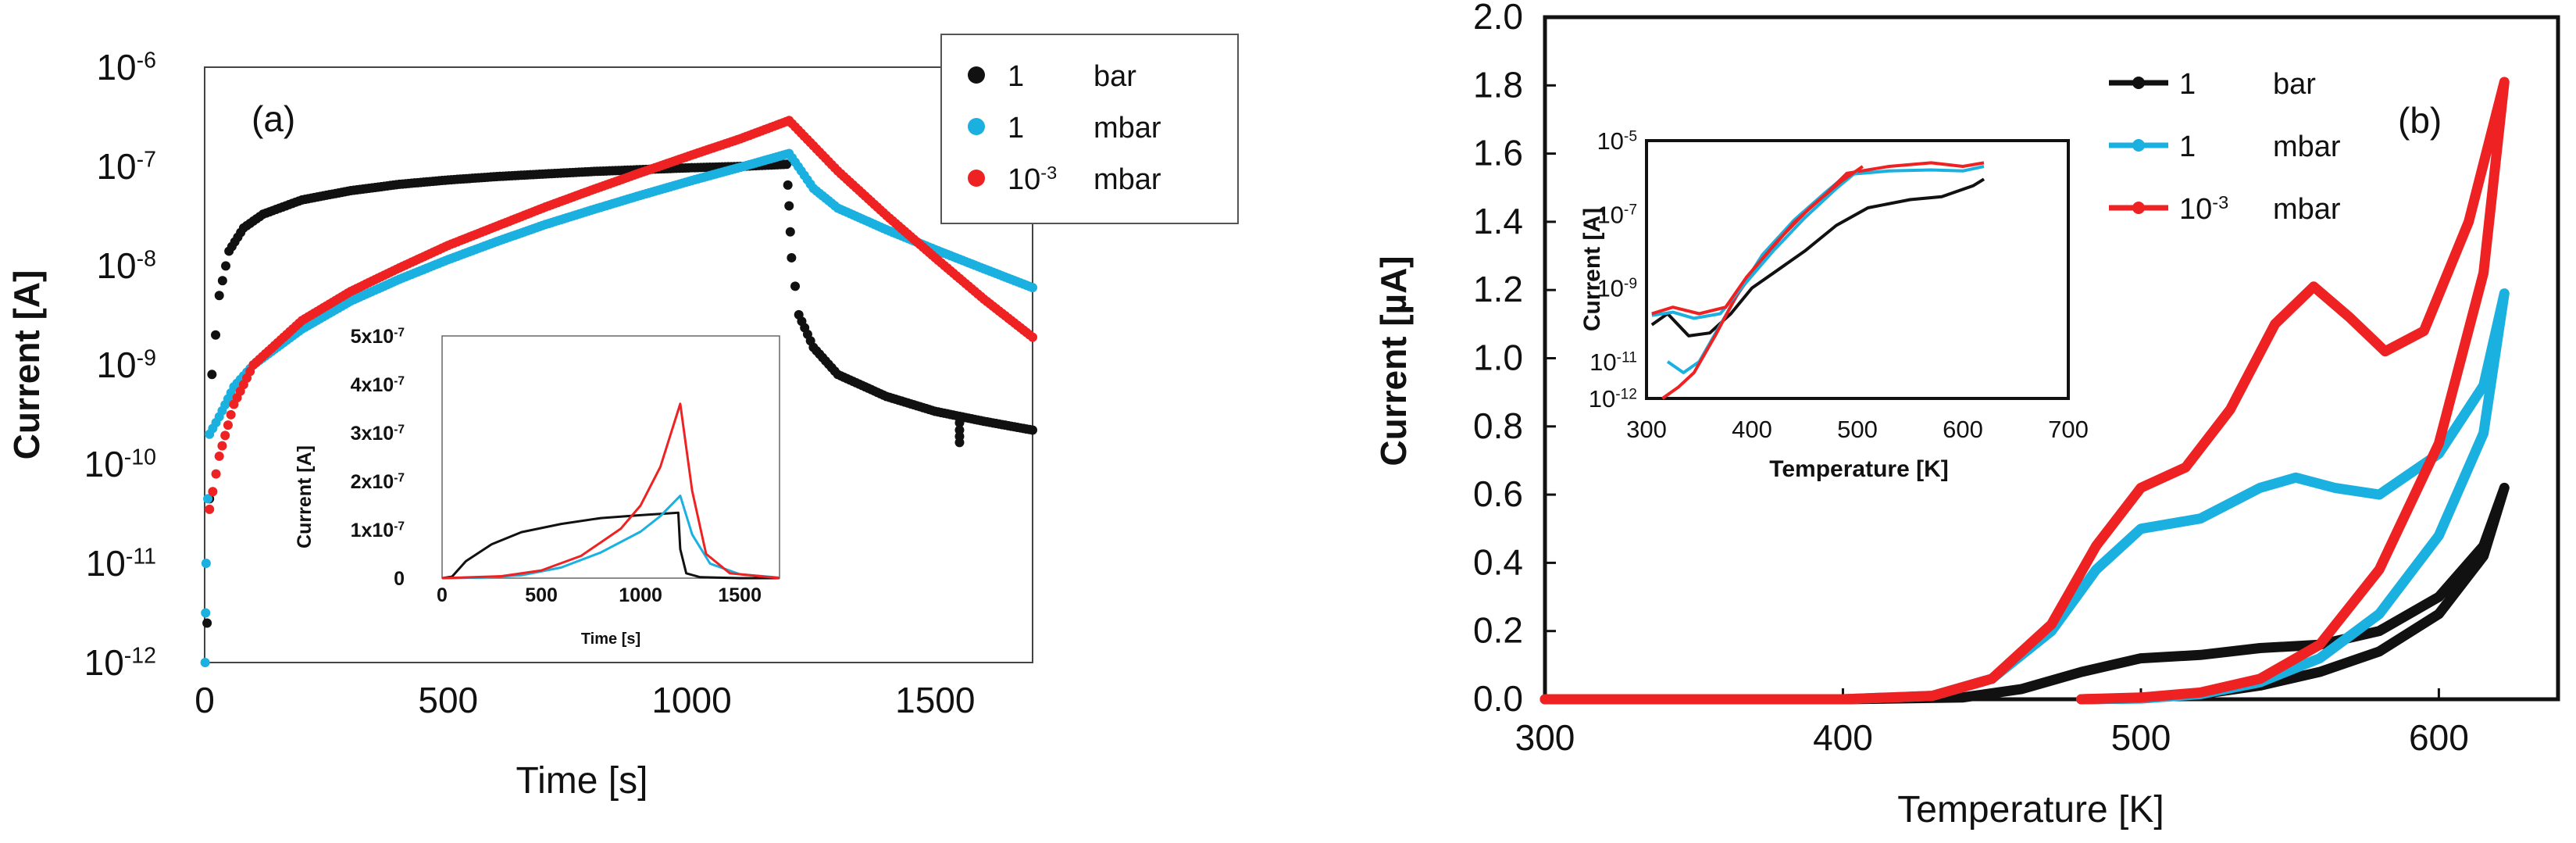  What do you see at coordinates (120, 662) in the screenshot?
I see `y-tick-label: 10⁻¹²` at bounding box center [120, 662].